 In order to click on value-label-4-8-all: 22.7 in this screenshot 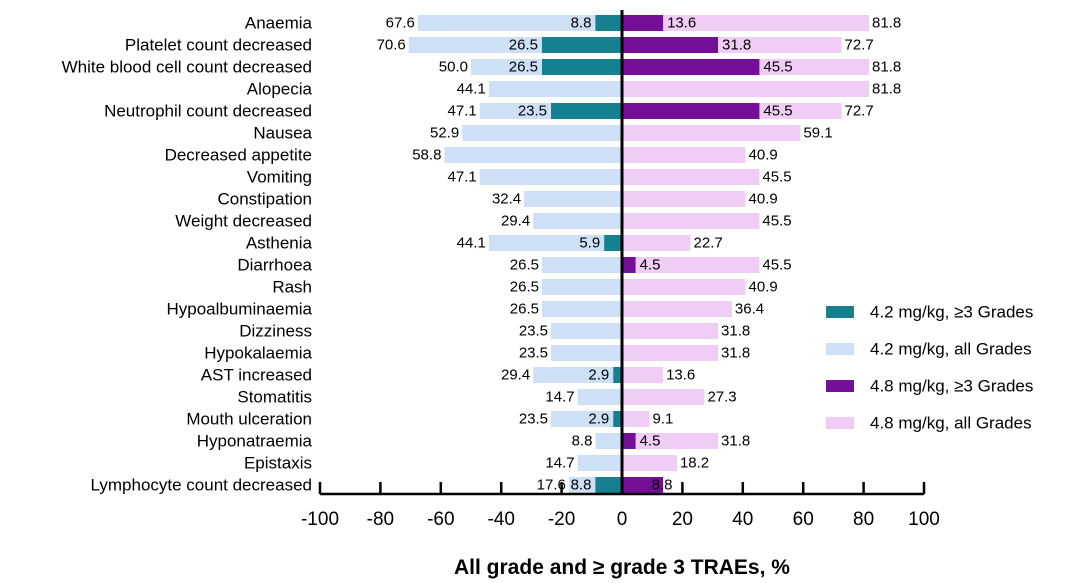, I will do `click(708, 243)`.